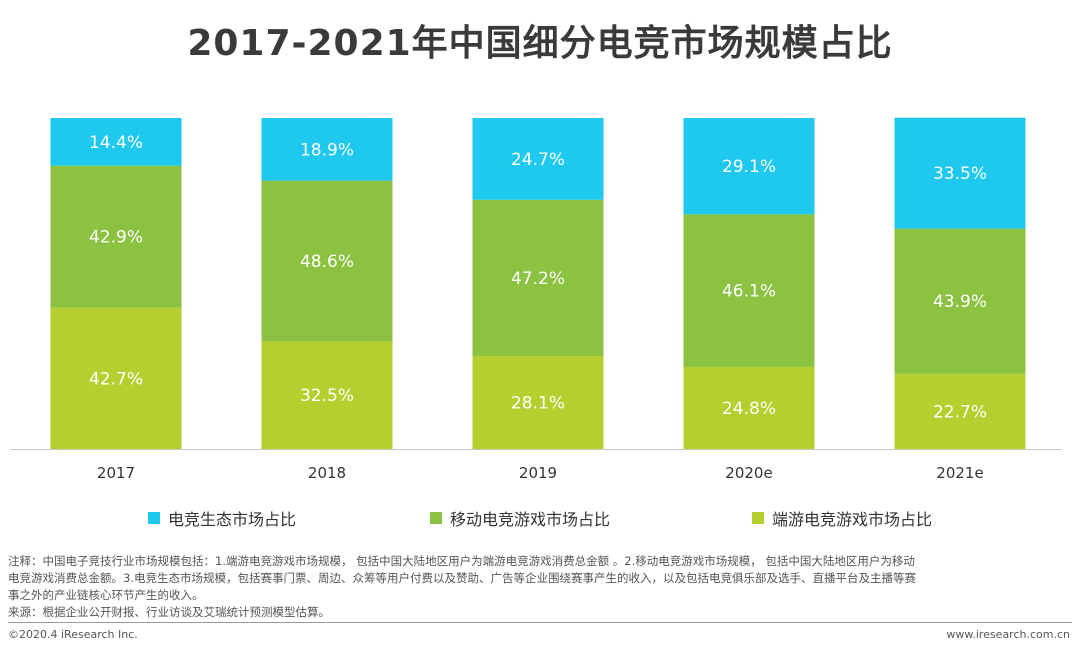 This screenshot has height=655, width=1080. I want to click on chart-legend: 电竞生态市场占比 移动电竞游戏市场占比 端游电竞游戏市场占比, so click(540, 518).